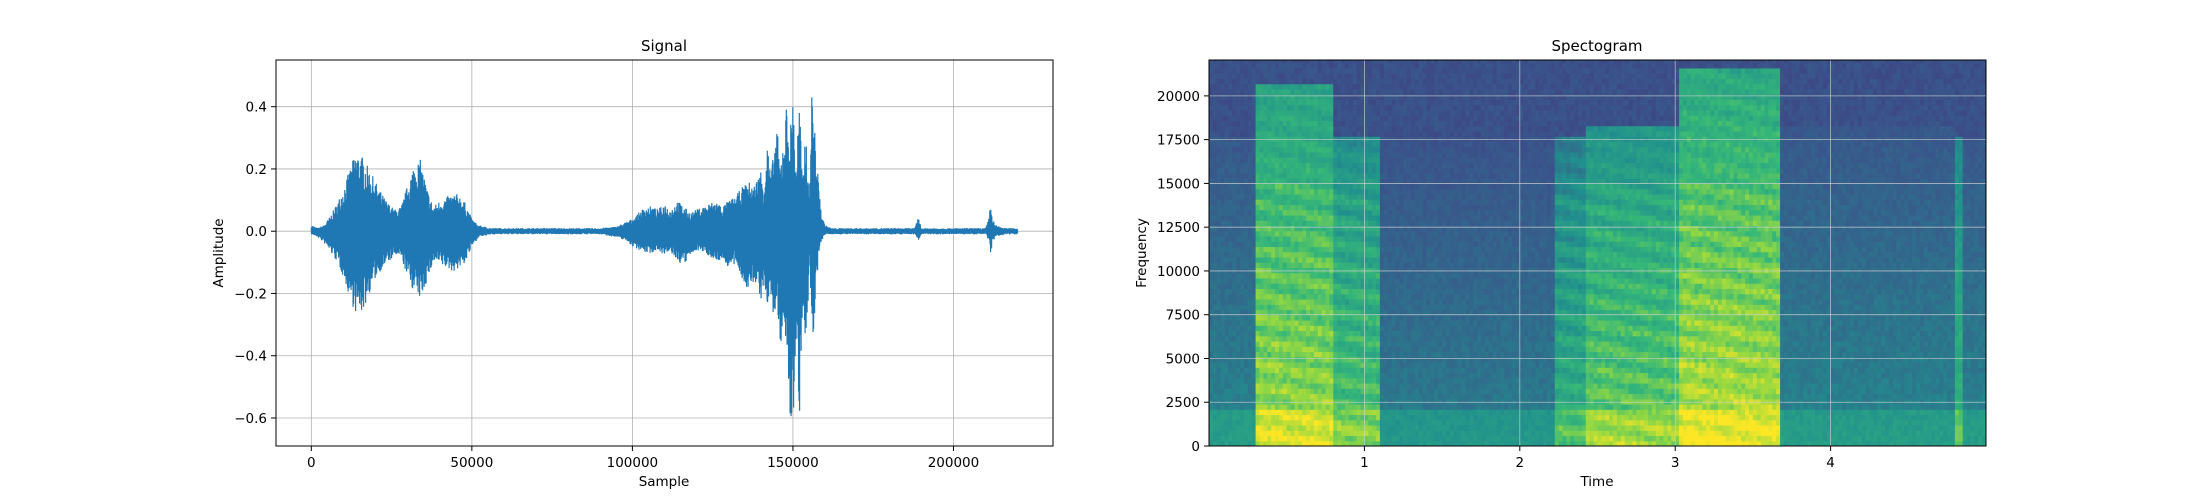  Describe the element at coordinates (1178, 184) in the screenshot. I see `spectrogram-y-tick-label: 15000` at that location.